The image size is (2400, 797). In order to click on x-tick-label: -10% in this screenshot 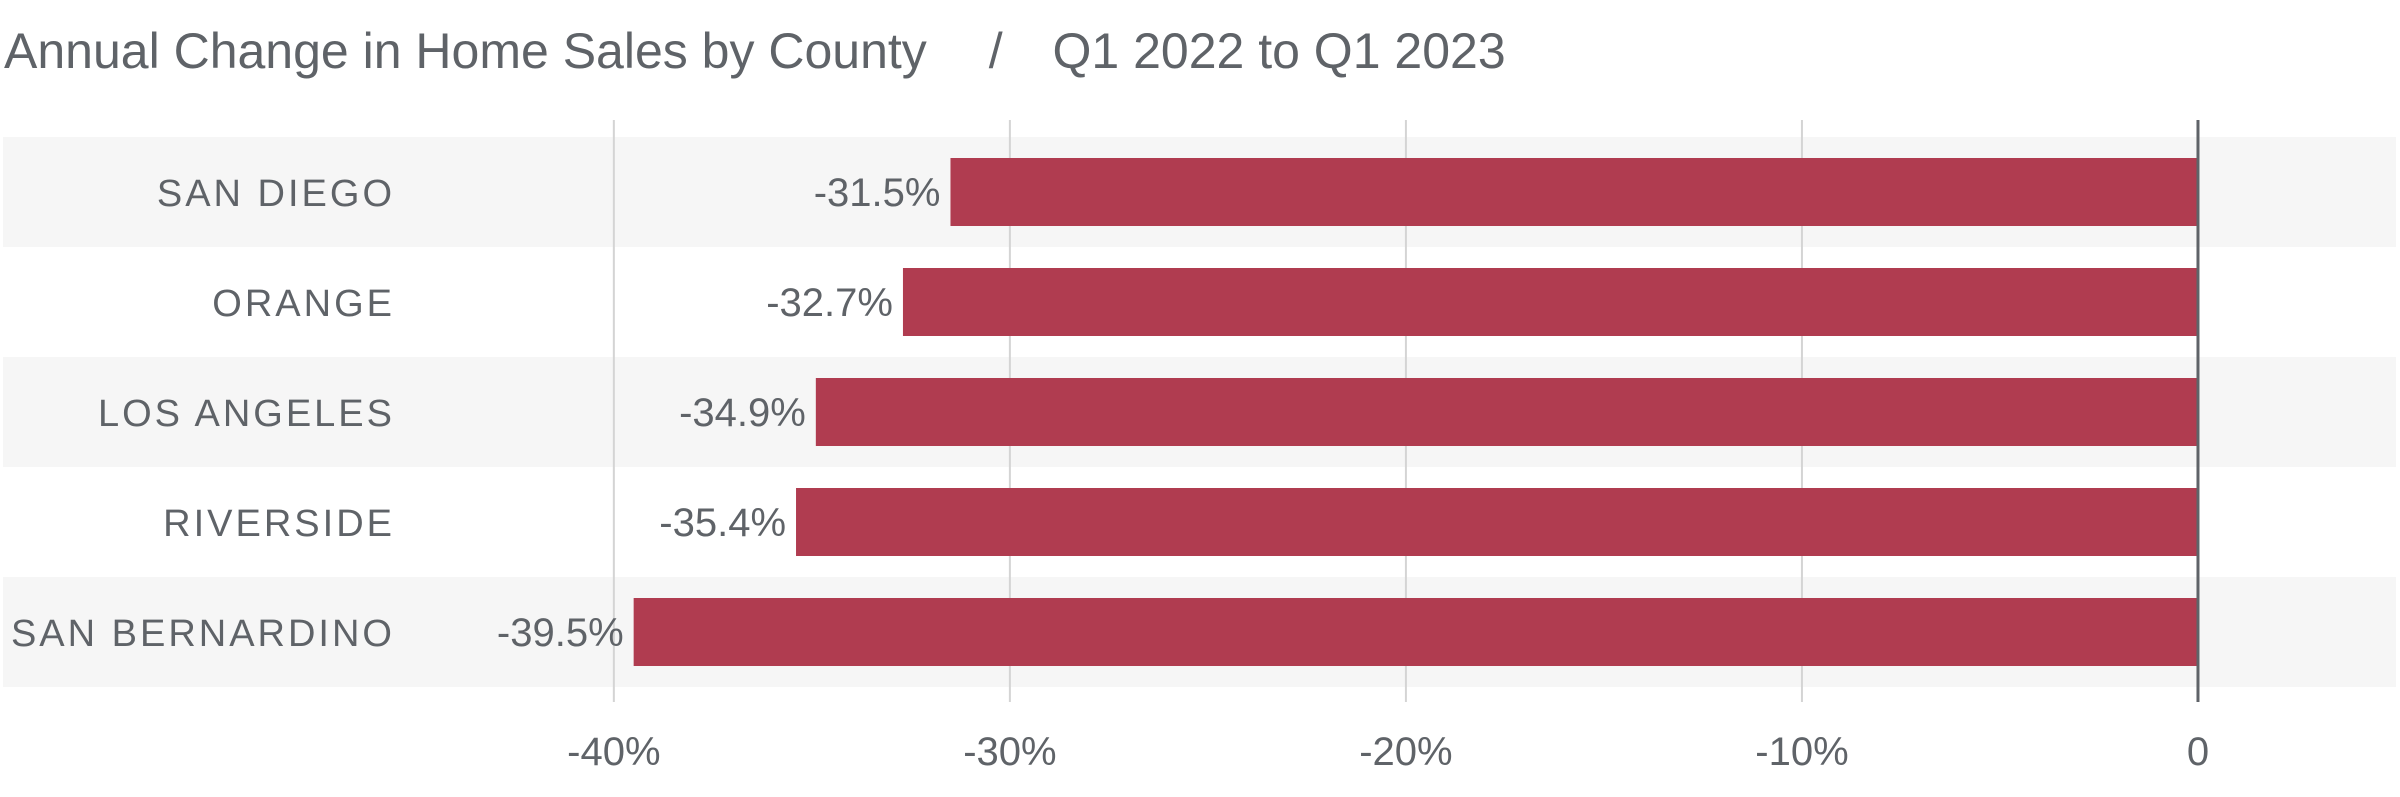, I will do `click(1801, 752)`.